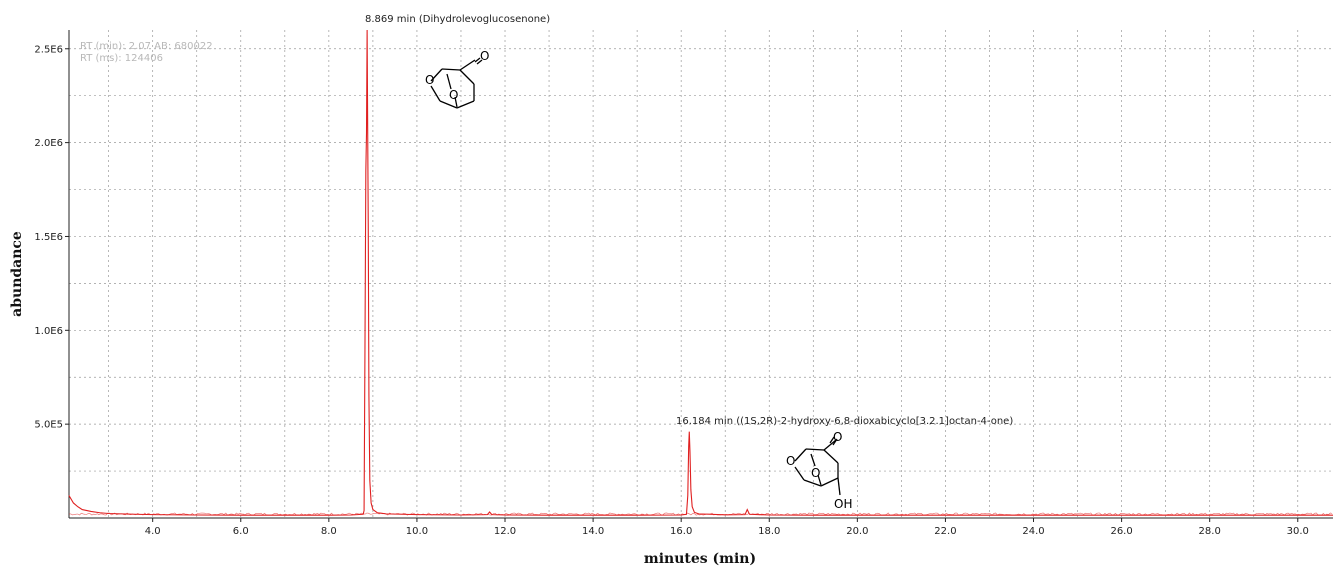 The image size is (1333, 568). I want to click on x-tick-label: 6.0, so click(241, 531).